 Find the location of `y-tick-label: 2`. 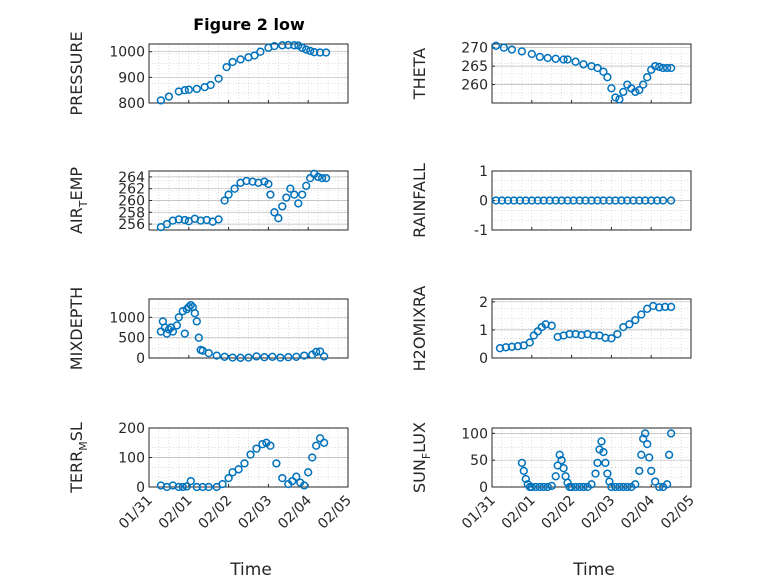

y-tick-label: 2 is located at coordinates (483, 303).